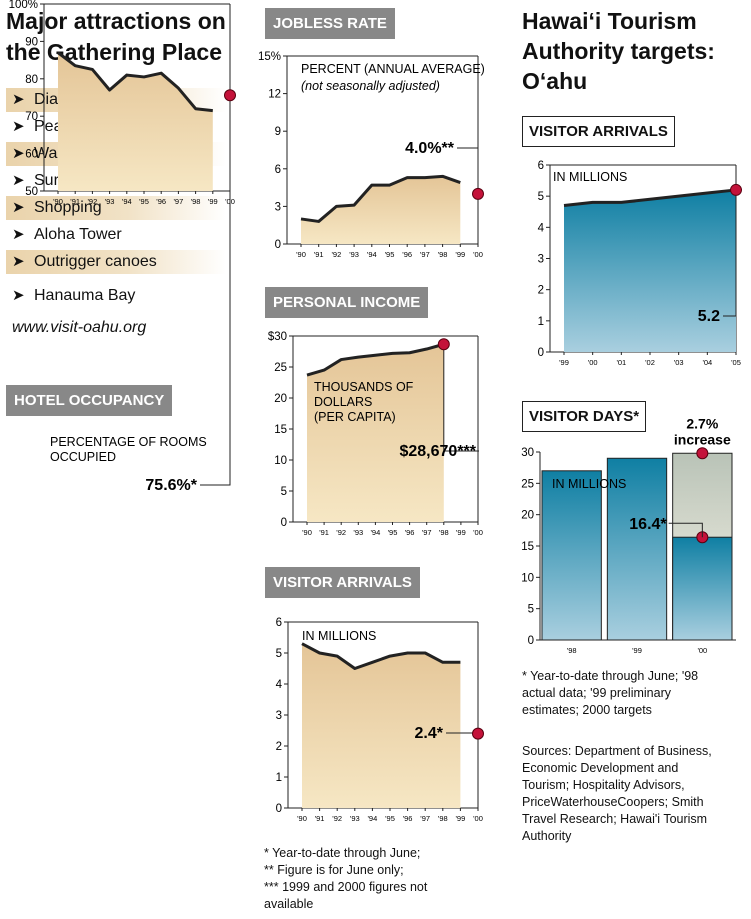 This screenshot has height=919, width=751. Describe the element at coordinates (584, 416) in the screenshot. I see `chart-title-visitor_days: VISITOR DAYS*` at that location.